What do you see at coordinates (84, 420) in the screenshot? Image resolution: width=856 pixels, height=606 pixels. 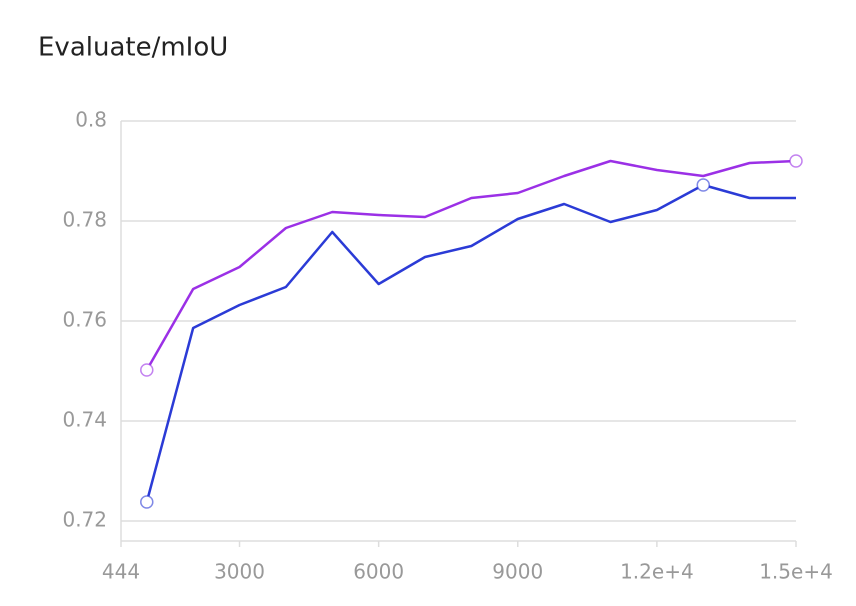 I see `y-tick-label: 0.74` at bounding box center [84, 420].